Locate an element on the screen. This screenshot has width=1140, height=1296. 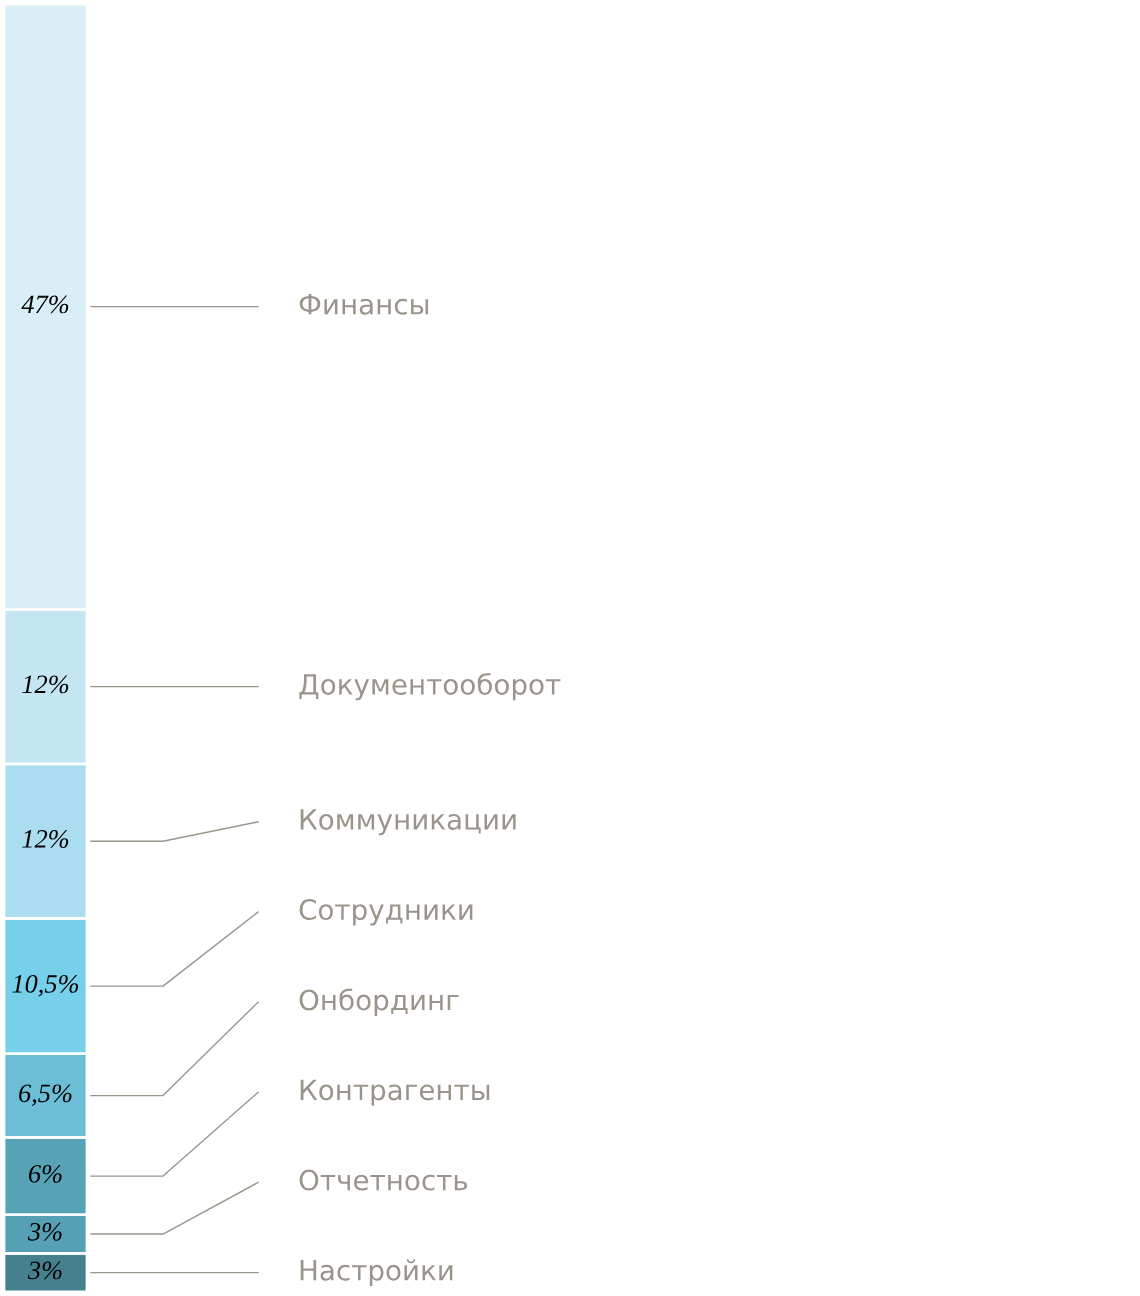
text: Сотрудники is located at coordinates (386, 912).